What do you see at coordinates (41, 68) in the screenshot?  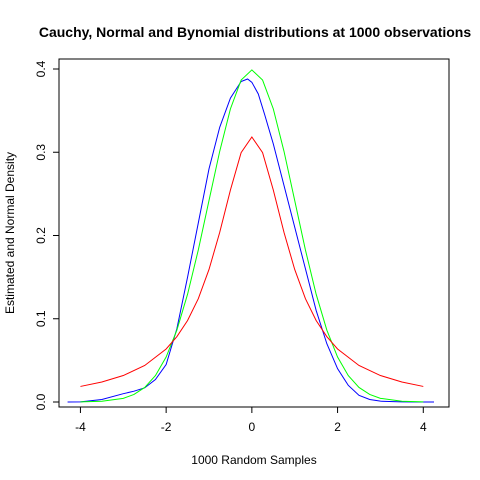 I see `y-tick-label: 0.4` at bounding box center [41, 68].